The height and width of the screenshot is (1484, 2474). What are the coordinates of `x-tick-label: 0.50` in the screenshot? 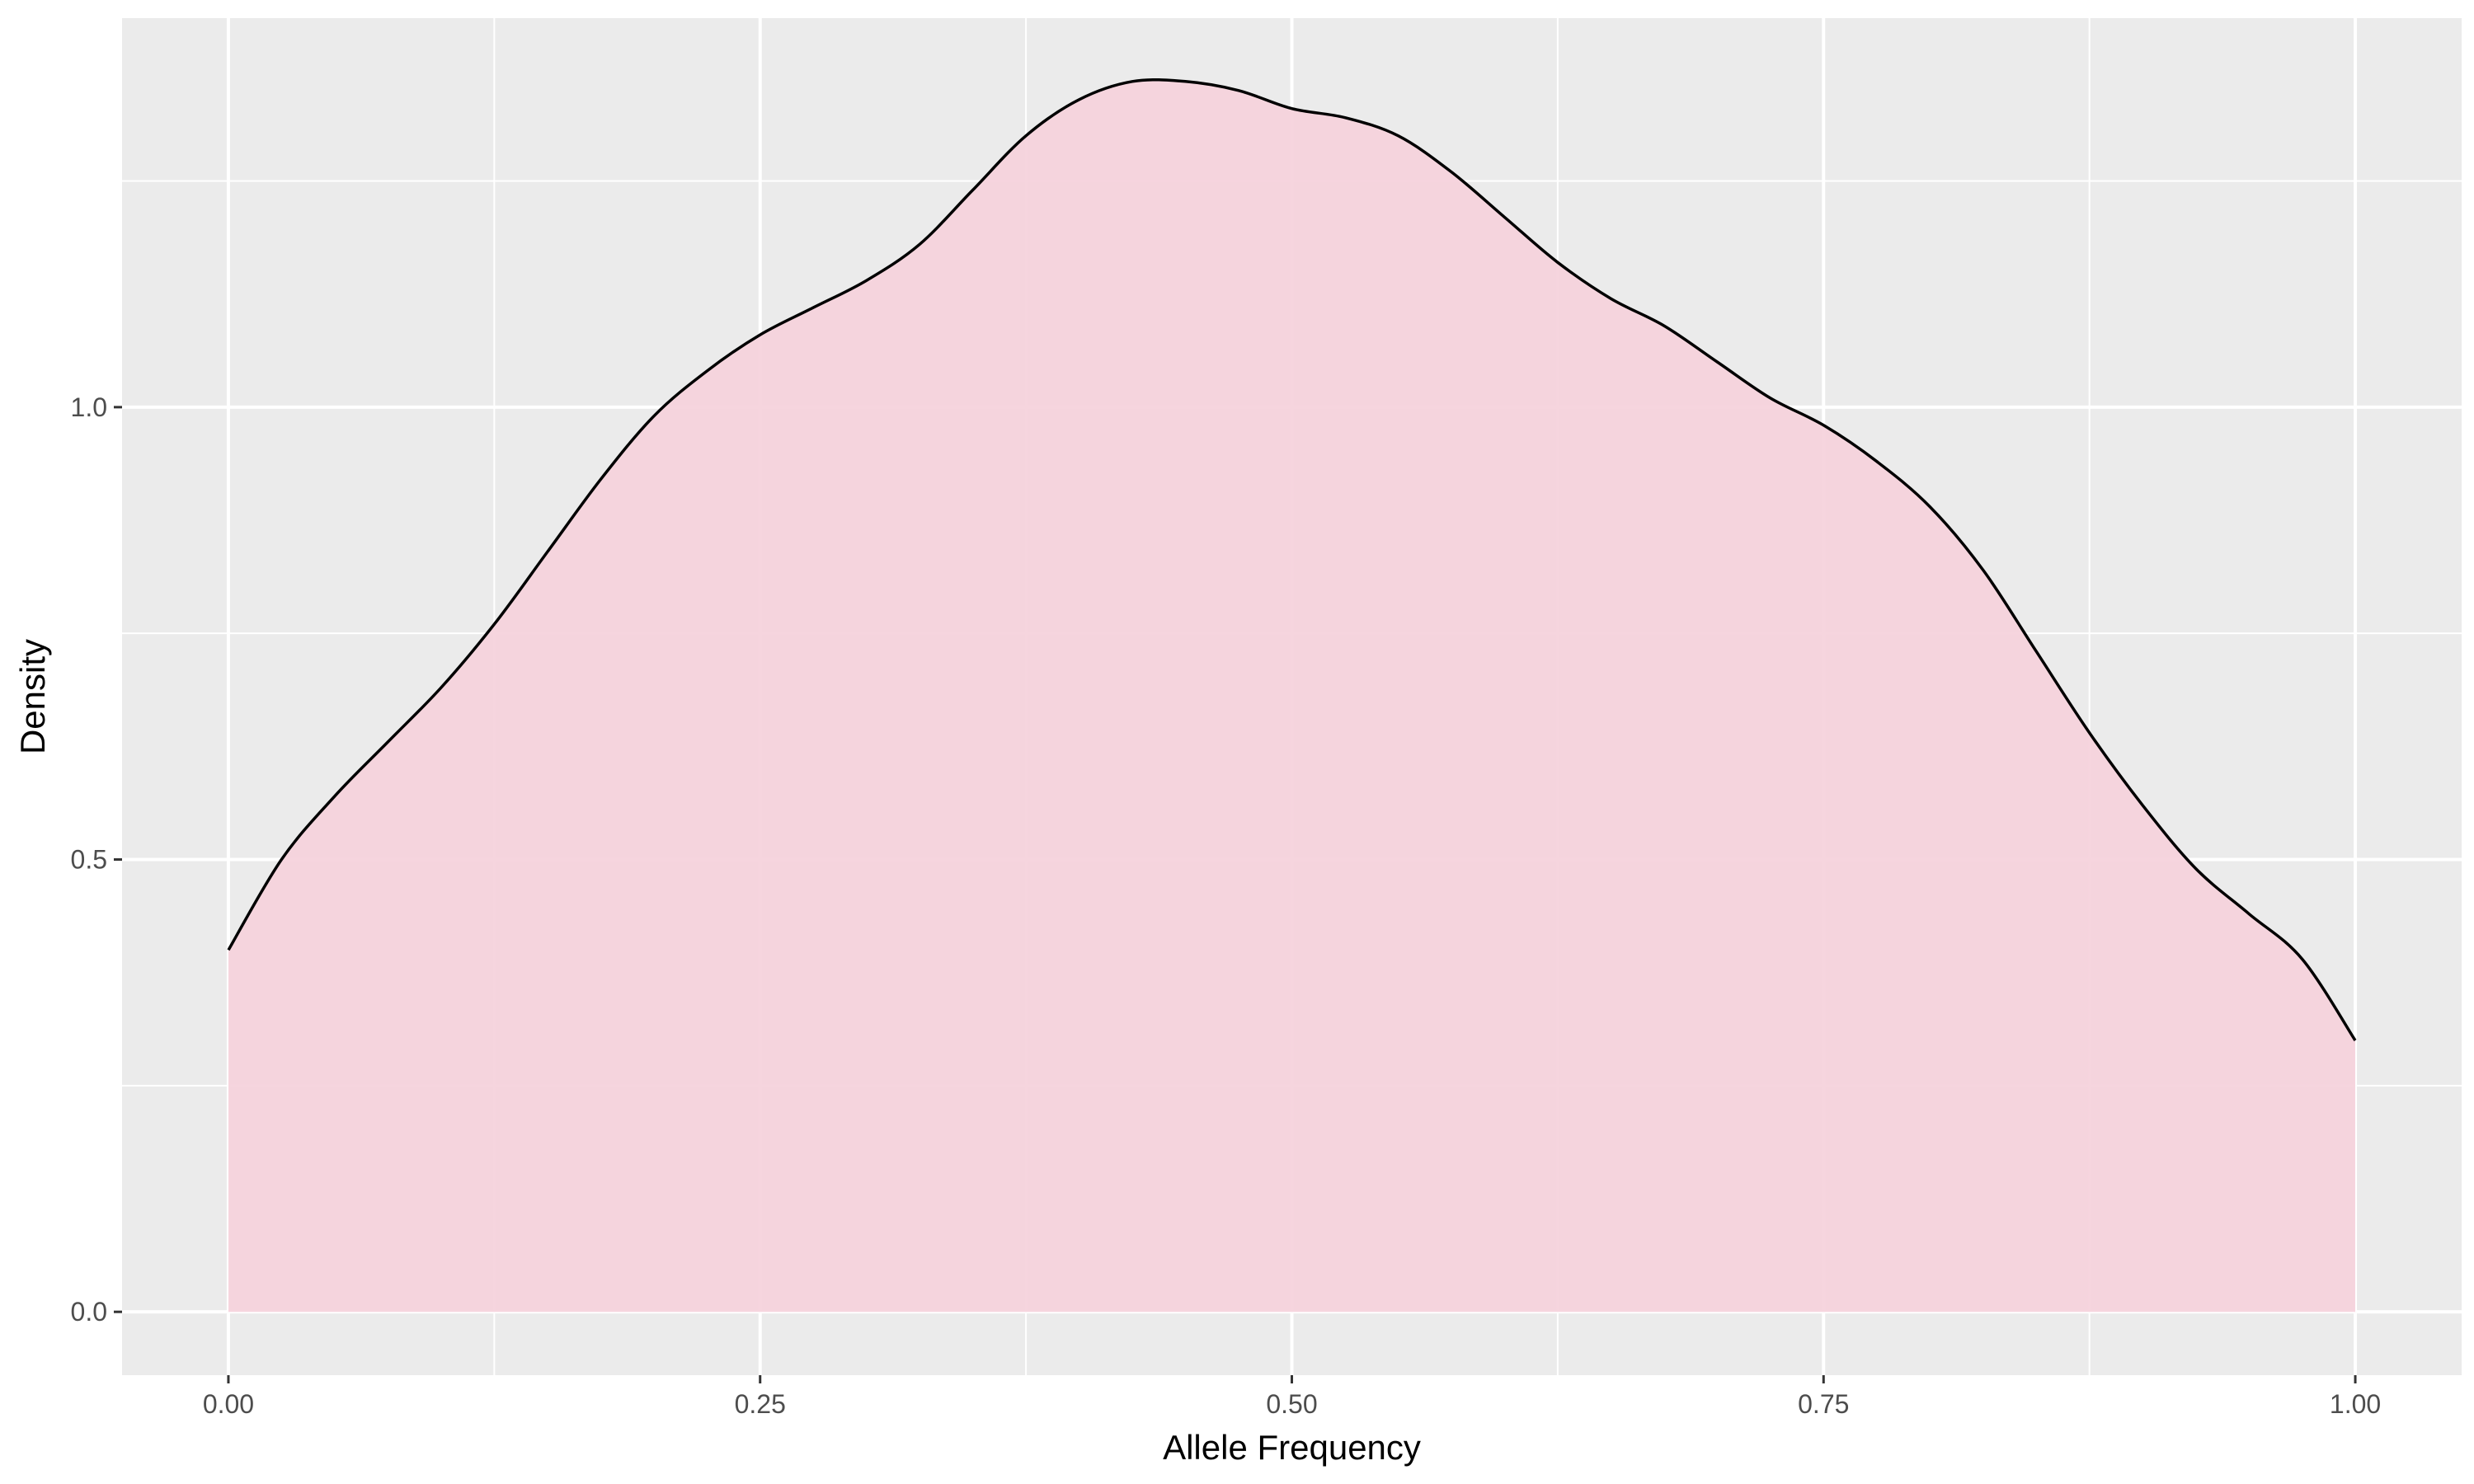 It's located at (1291, 1404).